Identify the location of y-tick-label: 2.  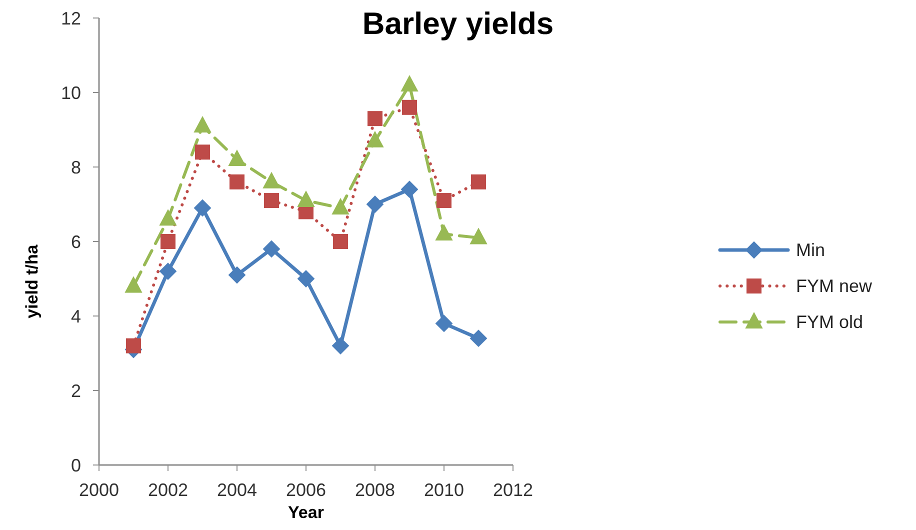
(75, 390).